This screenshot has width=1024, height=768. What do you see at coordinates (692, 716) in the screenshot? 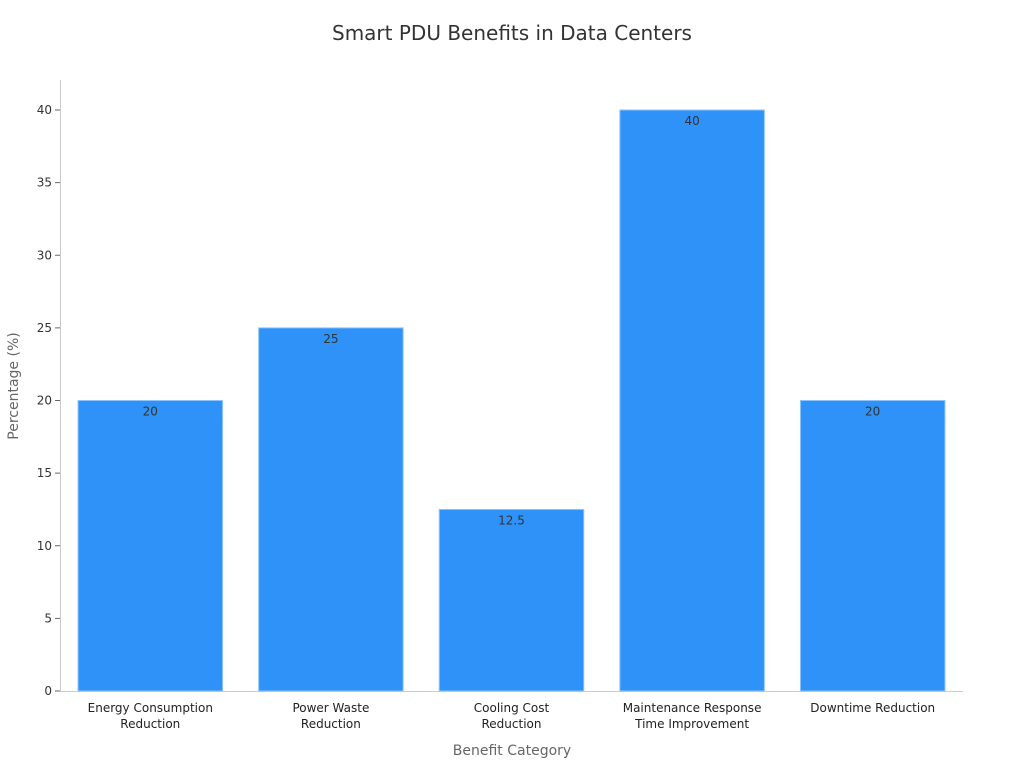
I see `x-tick-label: Maintenance Response Time Improvement` at bounding box center [692, 716].